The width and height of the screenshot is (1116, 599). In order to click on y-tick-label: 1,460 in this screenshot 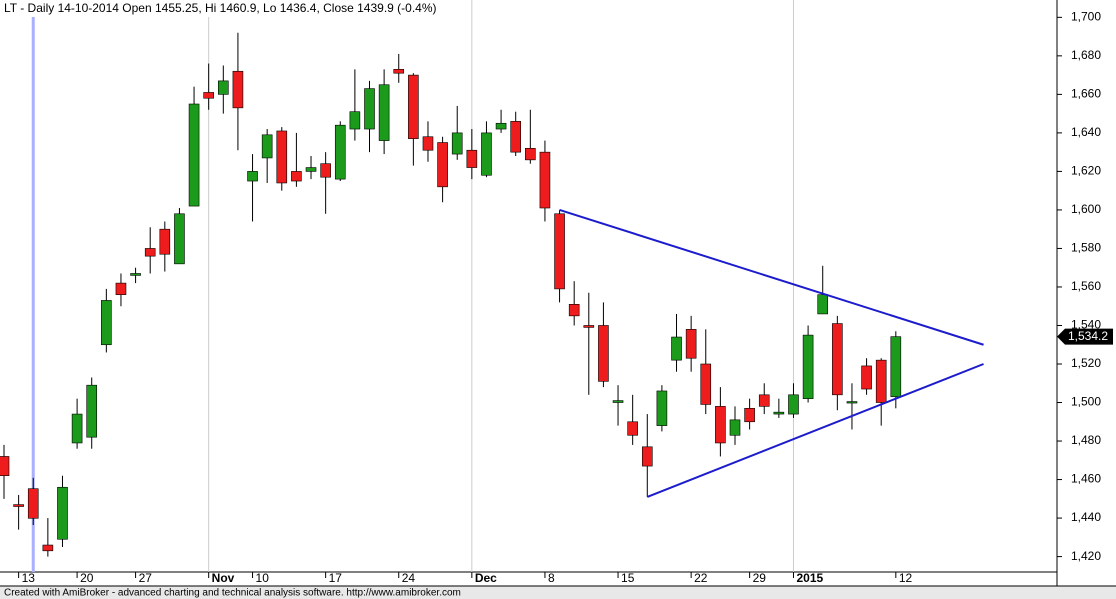, I will do `click(1086, 479)`.